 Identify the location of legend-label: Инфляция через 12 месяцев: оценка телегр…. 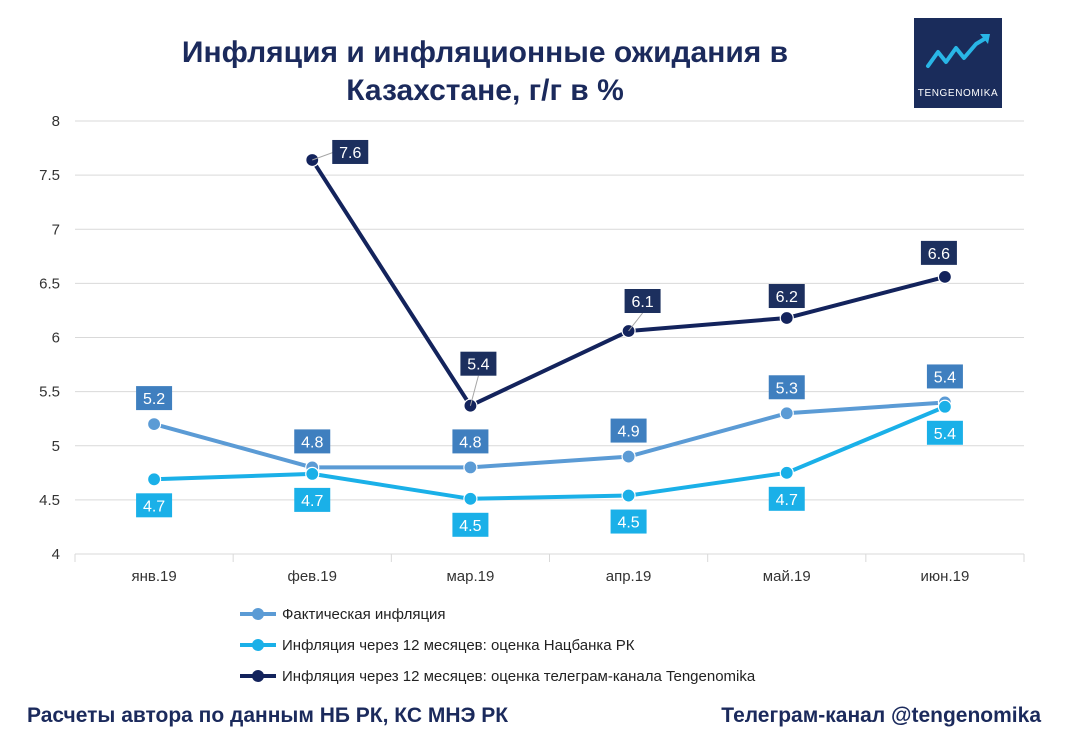
(519, 676).